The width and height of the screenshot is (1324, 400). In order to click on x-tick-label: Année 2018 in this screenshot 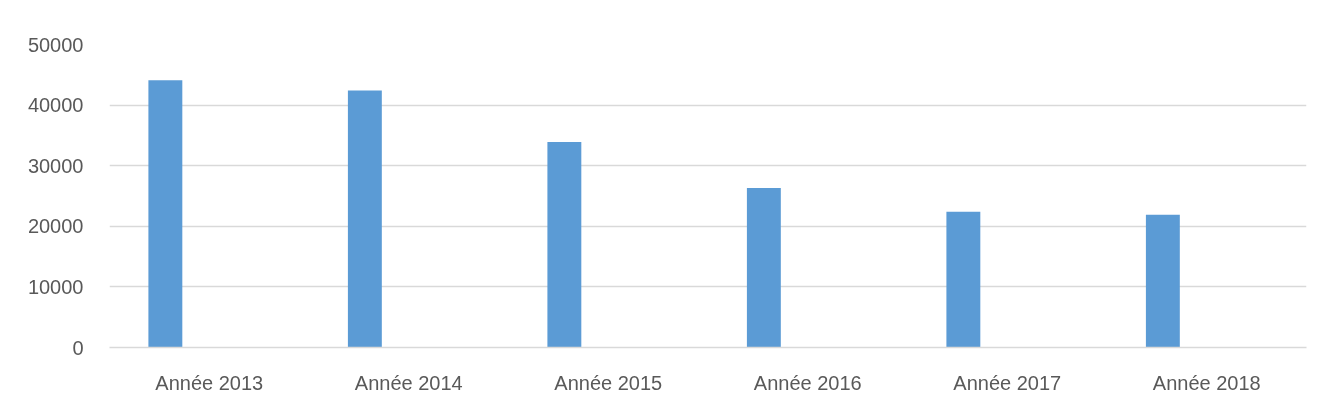, I will do `click(1206, 382)`.